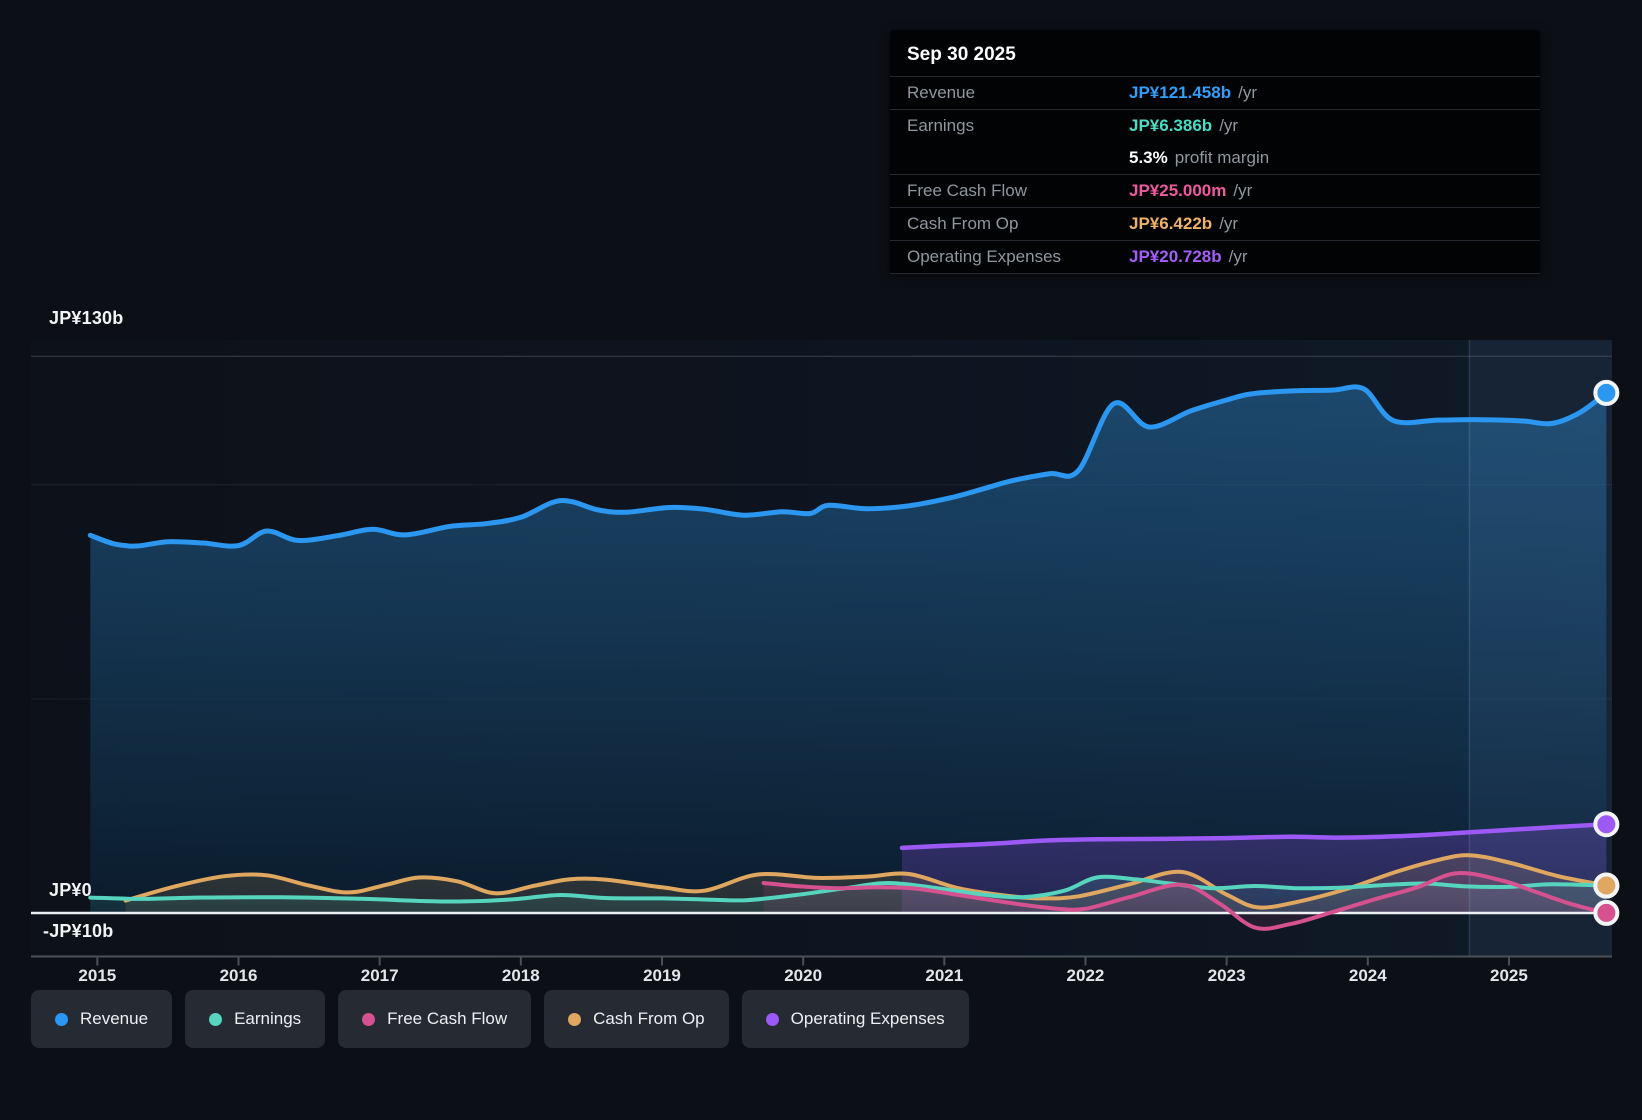 Image resolution: width=1642 pixels, height=1120 pixels. Describe the element at coordinates (86, 318) in the screenshot. I see `y-axis-label-top: JP¥130b` at that location.